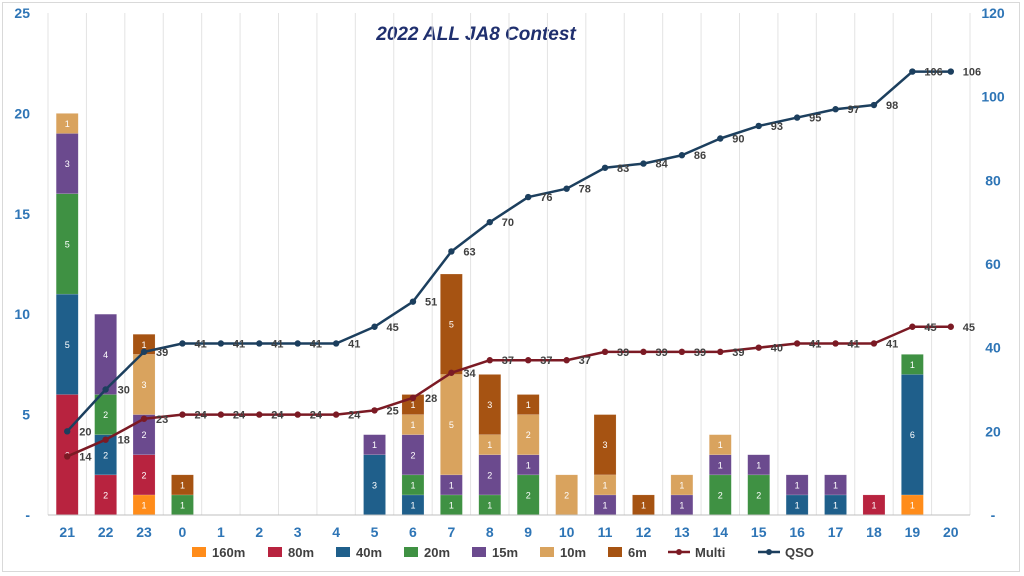  Describe the element at coordinates (124, 391) in the screenshot. I see `series-point-label-QSO: 30` at that location.